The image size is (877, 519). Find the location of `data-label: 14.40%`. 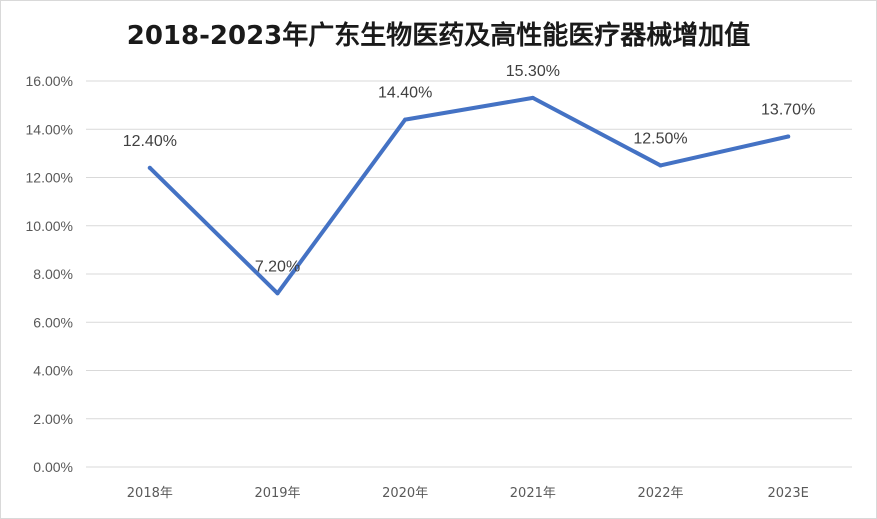

data-label: 14.40% is located at coordinates (405, 93).